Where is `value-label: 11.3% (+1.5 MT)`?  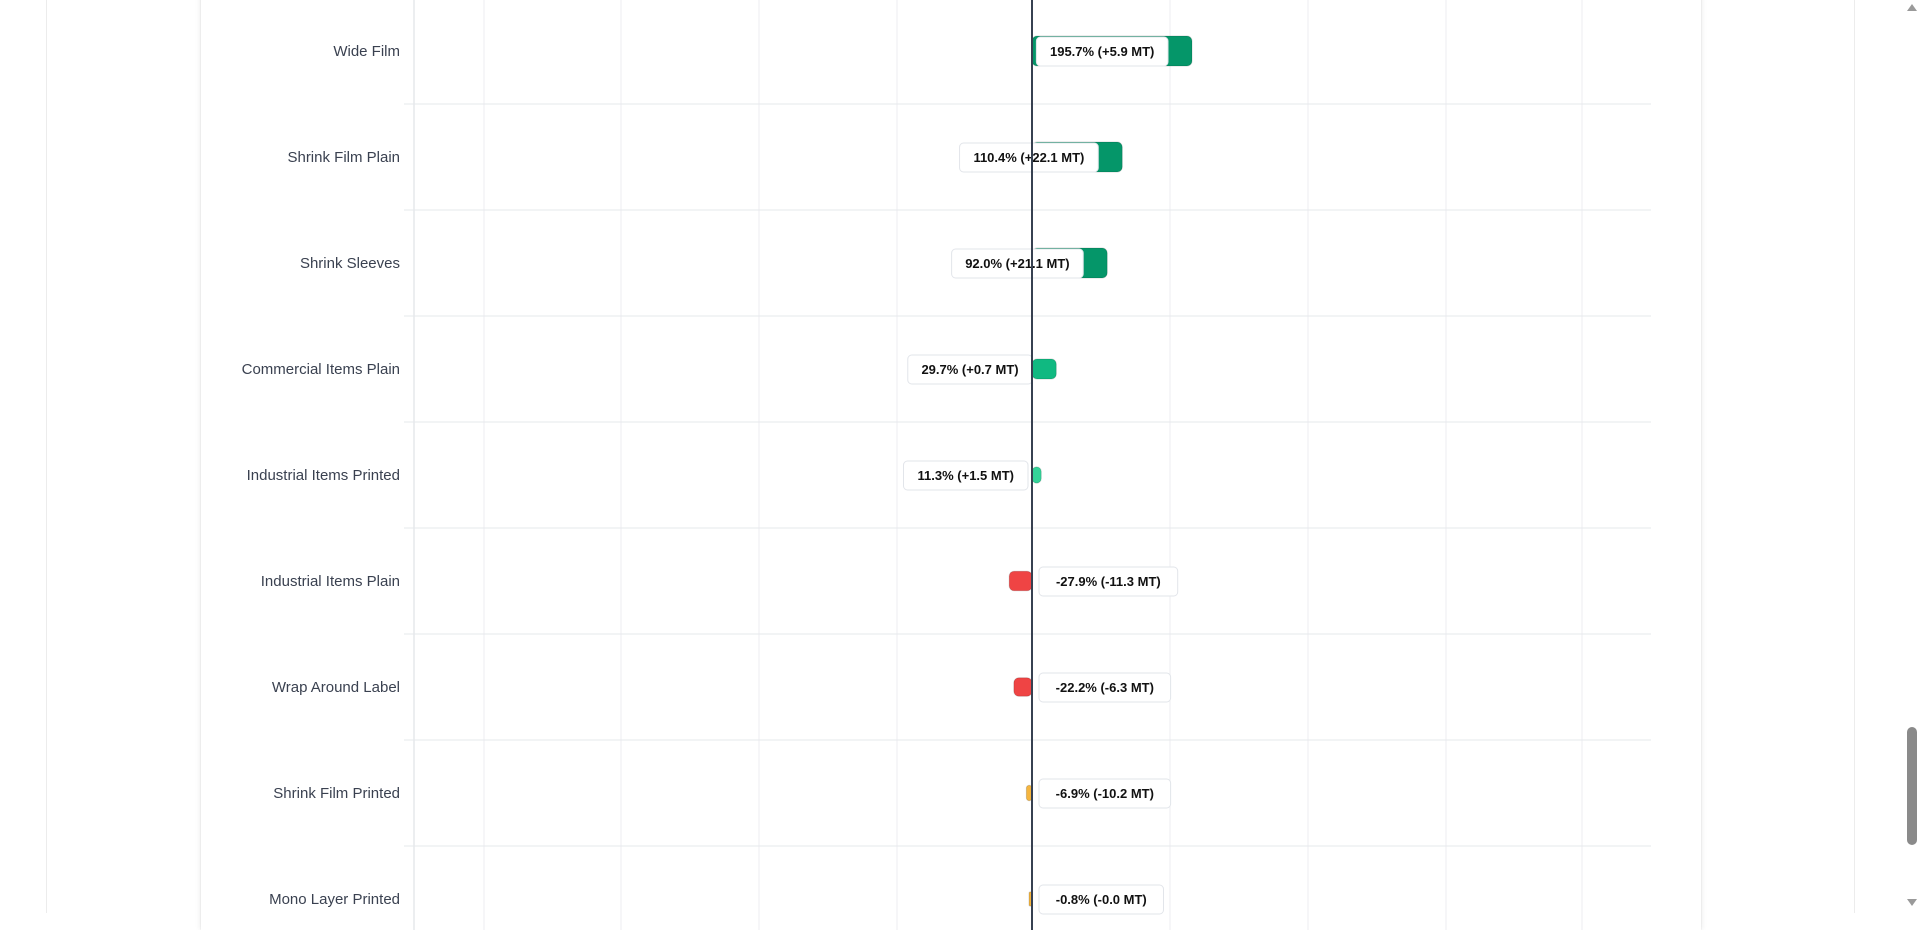
value-label: 11.3% (+1.5 MT) is located at coordinates (966, 475).